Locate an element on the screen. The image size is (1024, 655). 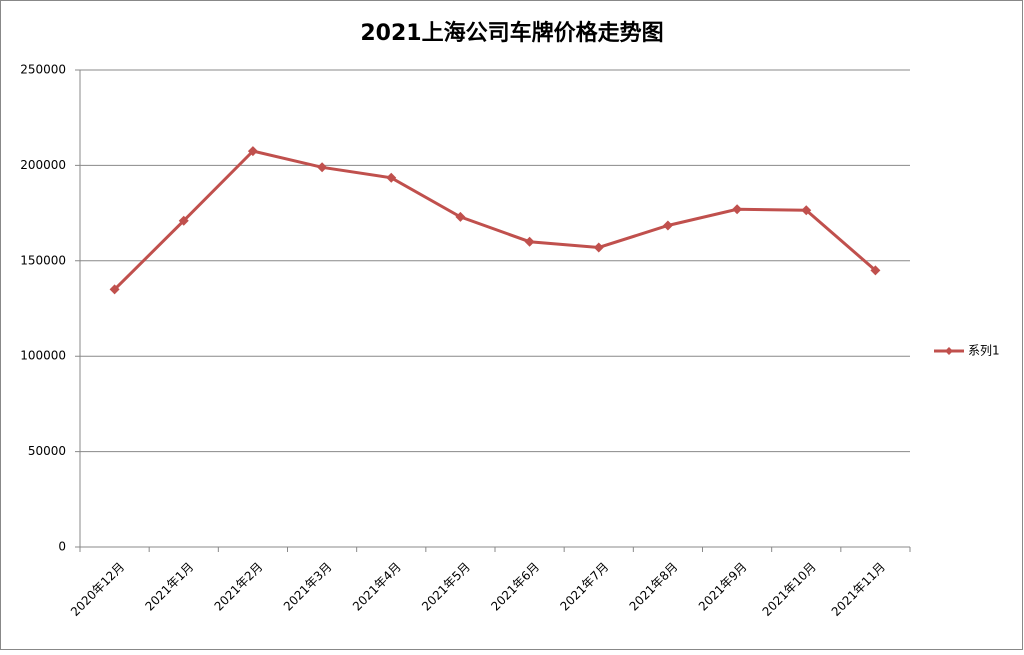
y-tick-label: 150000 is located at coordinates (43, 260).